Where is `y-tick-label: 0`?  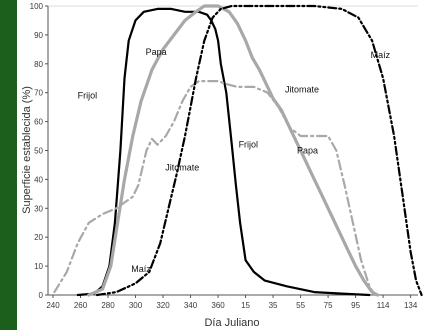 y-tick-label: 0 is located at coordinates (41, 295).